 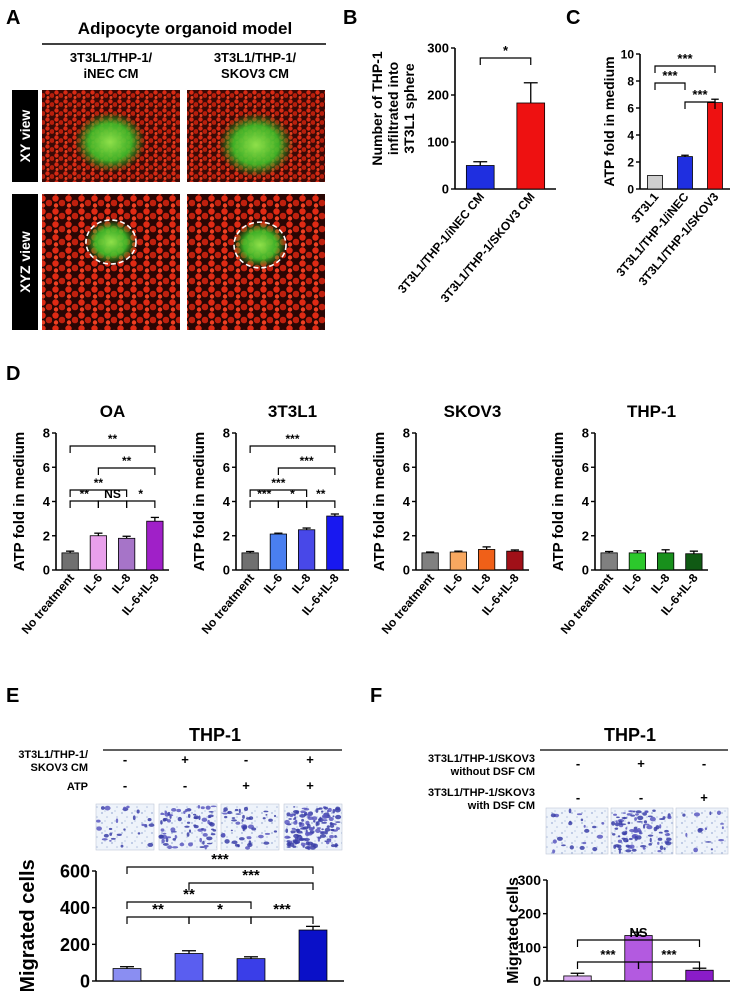 I want to click on y-tick-label: 10, so click(x=628, y=54).